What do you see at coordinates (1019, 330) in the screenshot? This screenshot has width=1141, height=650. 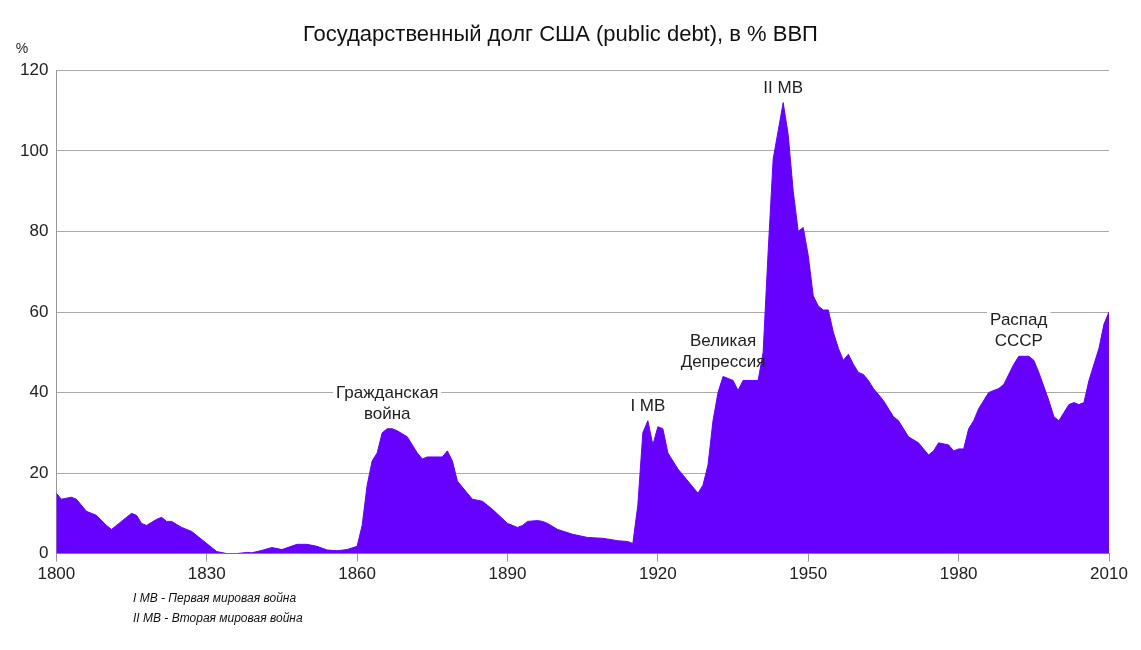 I see `annotation: Распад СССР` at bounding box center [1019, 330].